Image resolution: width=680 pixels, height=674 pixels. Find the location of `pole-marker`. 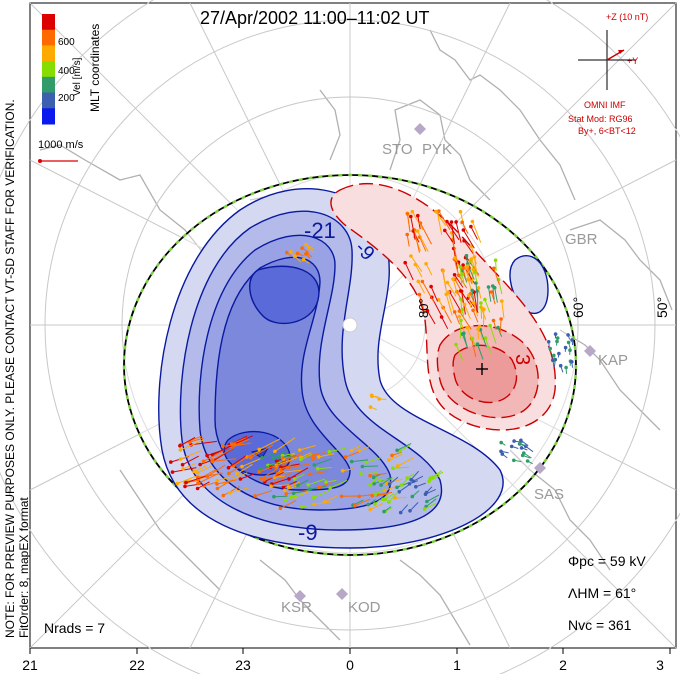

pole-marker is located at coordinates (350, 325).